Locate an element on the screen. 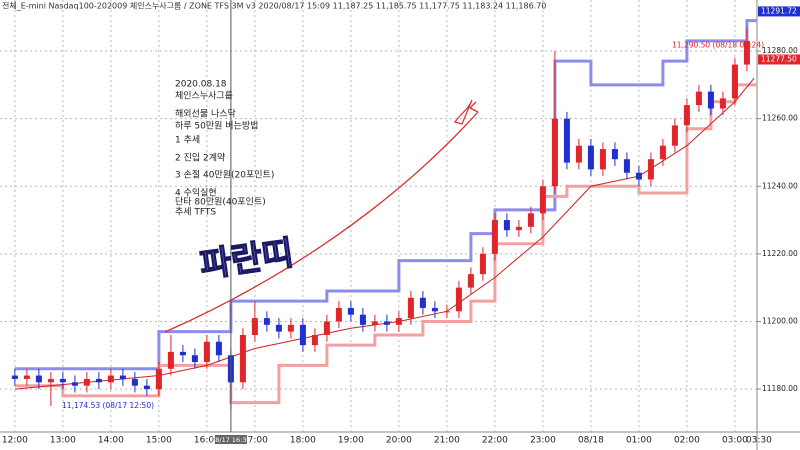 The image size is (800, 450). x-tick-label: 23:00 is located at coordinates (543, 441).